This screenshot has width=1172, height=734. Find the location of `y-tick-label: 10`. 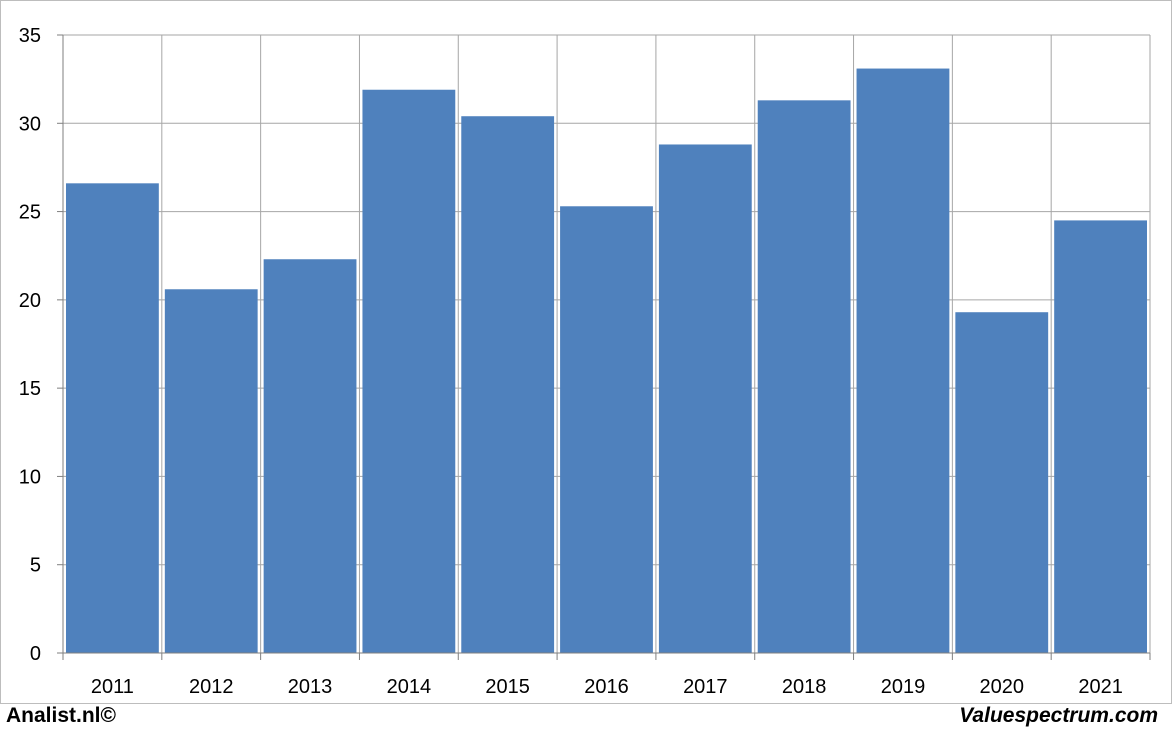

y-tick-label: 10 is located at coordinates (30, 477).